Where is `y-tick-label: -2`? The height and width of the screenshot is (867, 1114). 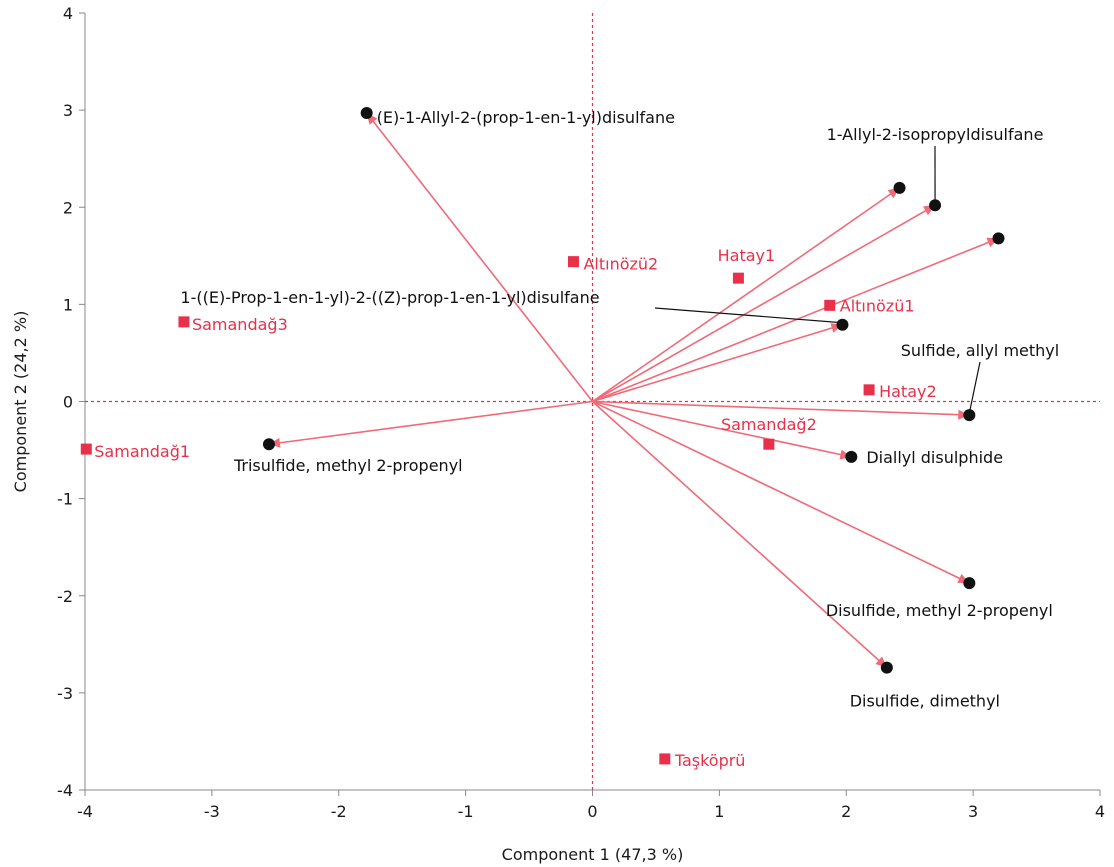 y-tick-label: -2 is located at coordinates (65, 596).